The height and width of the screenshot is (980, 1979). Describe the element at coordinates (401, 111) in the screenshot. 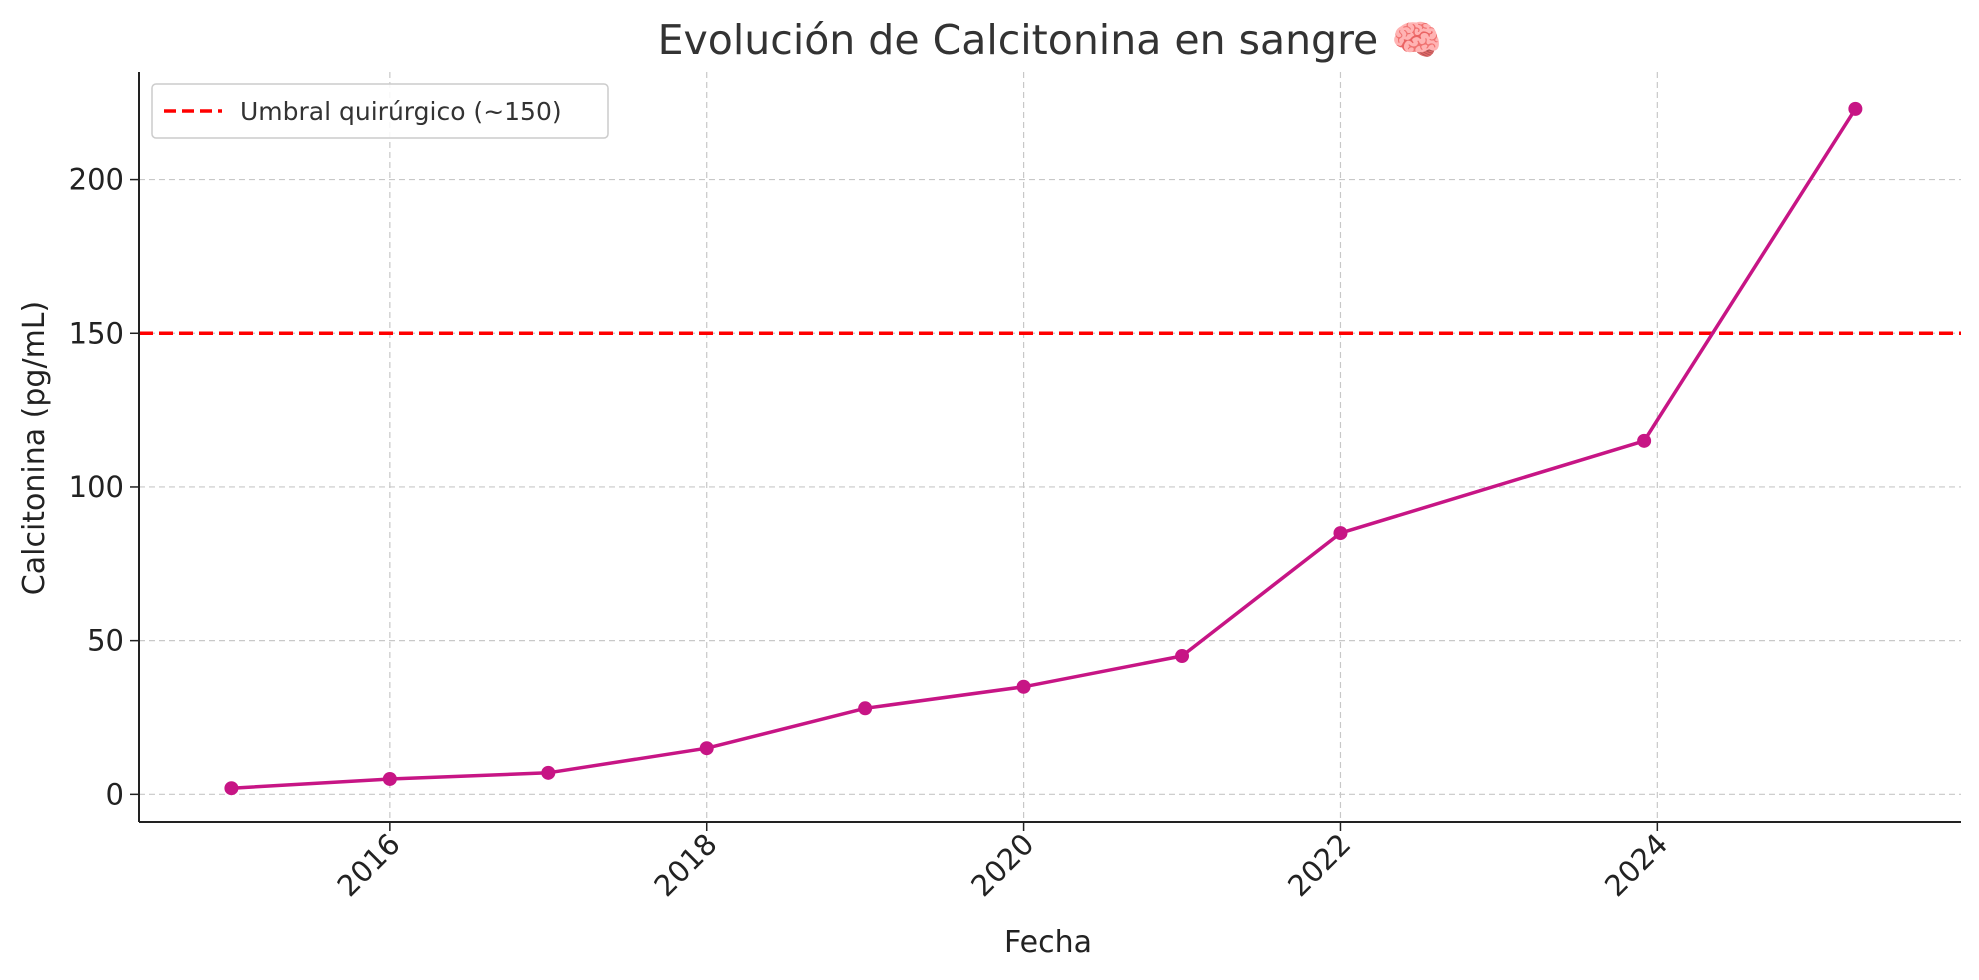

I see `legend-label: Umbral quirúrgico (~150)` at that location.